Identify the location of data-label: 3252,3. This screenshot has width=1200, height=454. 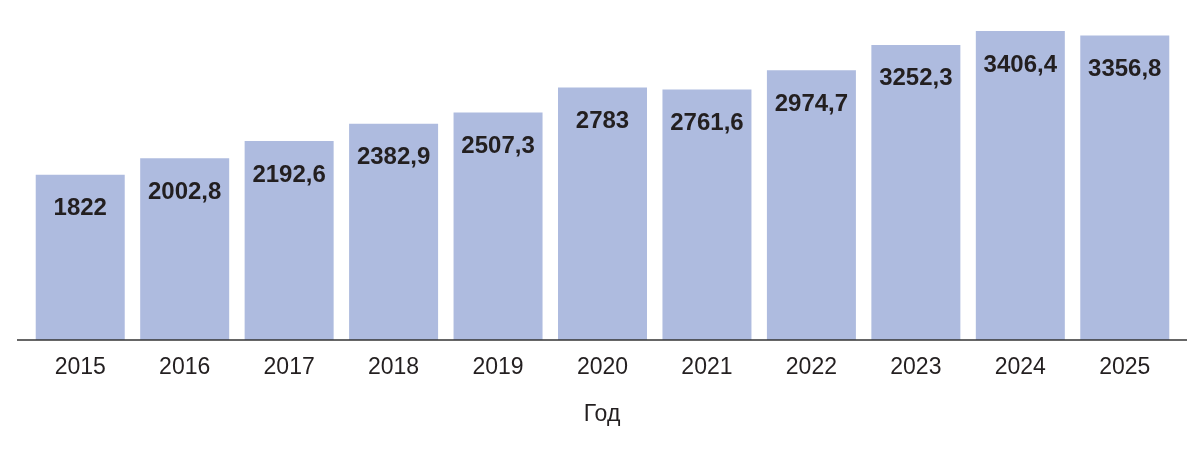
(916, 77).